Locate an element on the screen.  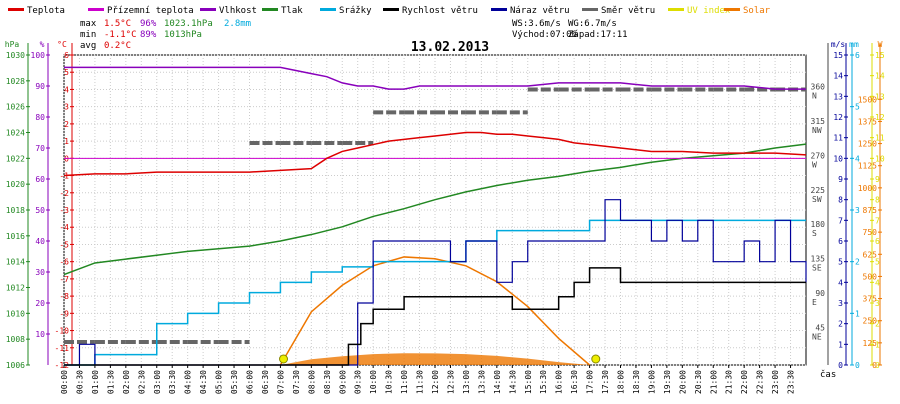
dir-compass-label: S is located at coordinates (814, 233).